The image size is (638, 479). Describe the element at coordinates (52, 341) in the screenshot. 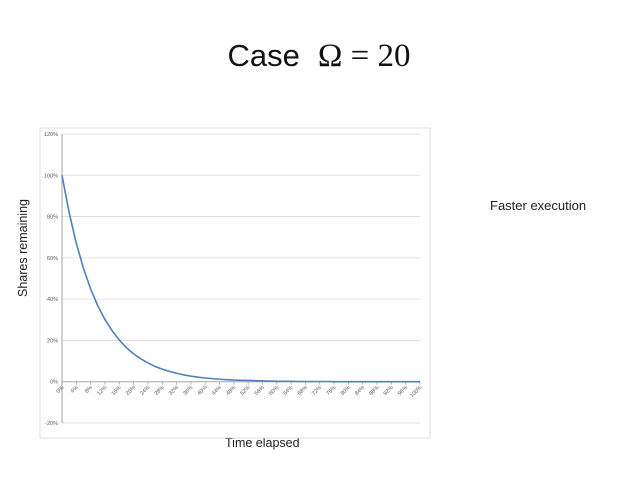

I see `y-tick-label: 20%` at that location.